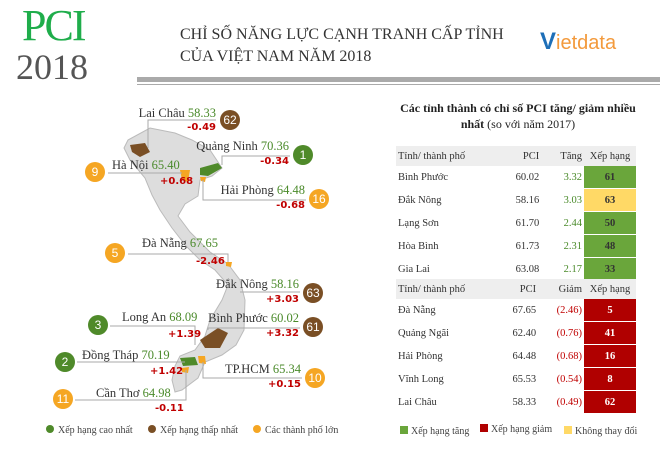 The image size is (660, 456). What do you see at coordinates (424, 333) in the screenshot?
I see `province-name: Quảng Ngãi` at bounding box center [424, 333].